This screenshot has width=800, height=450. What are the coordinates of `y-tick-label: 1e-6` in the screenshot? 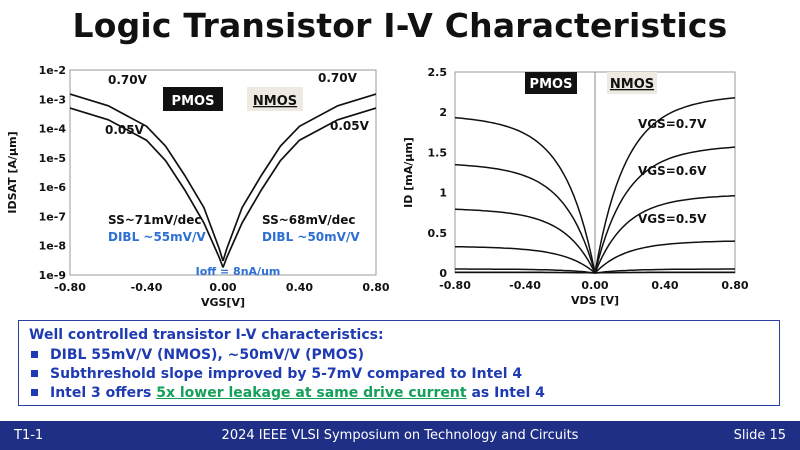 It's located at (53, 187).